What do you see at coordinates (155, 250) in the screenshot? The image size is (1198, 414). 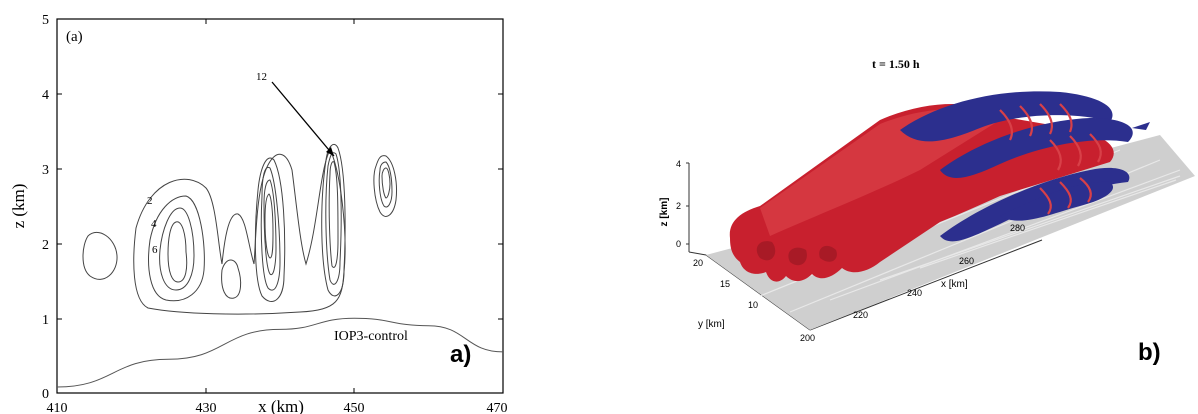 I see `contour-label-6: 6` at bounding box center [155, 250].